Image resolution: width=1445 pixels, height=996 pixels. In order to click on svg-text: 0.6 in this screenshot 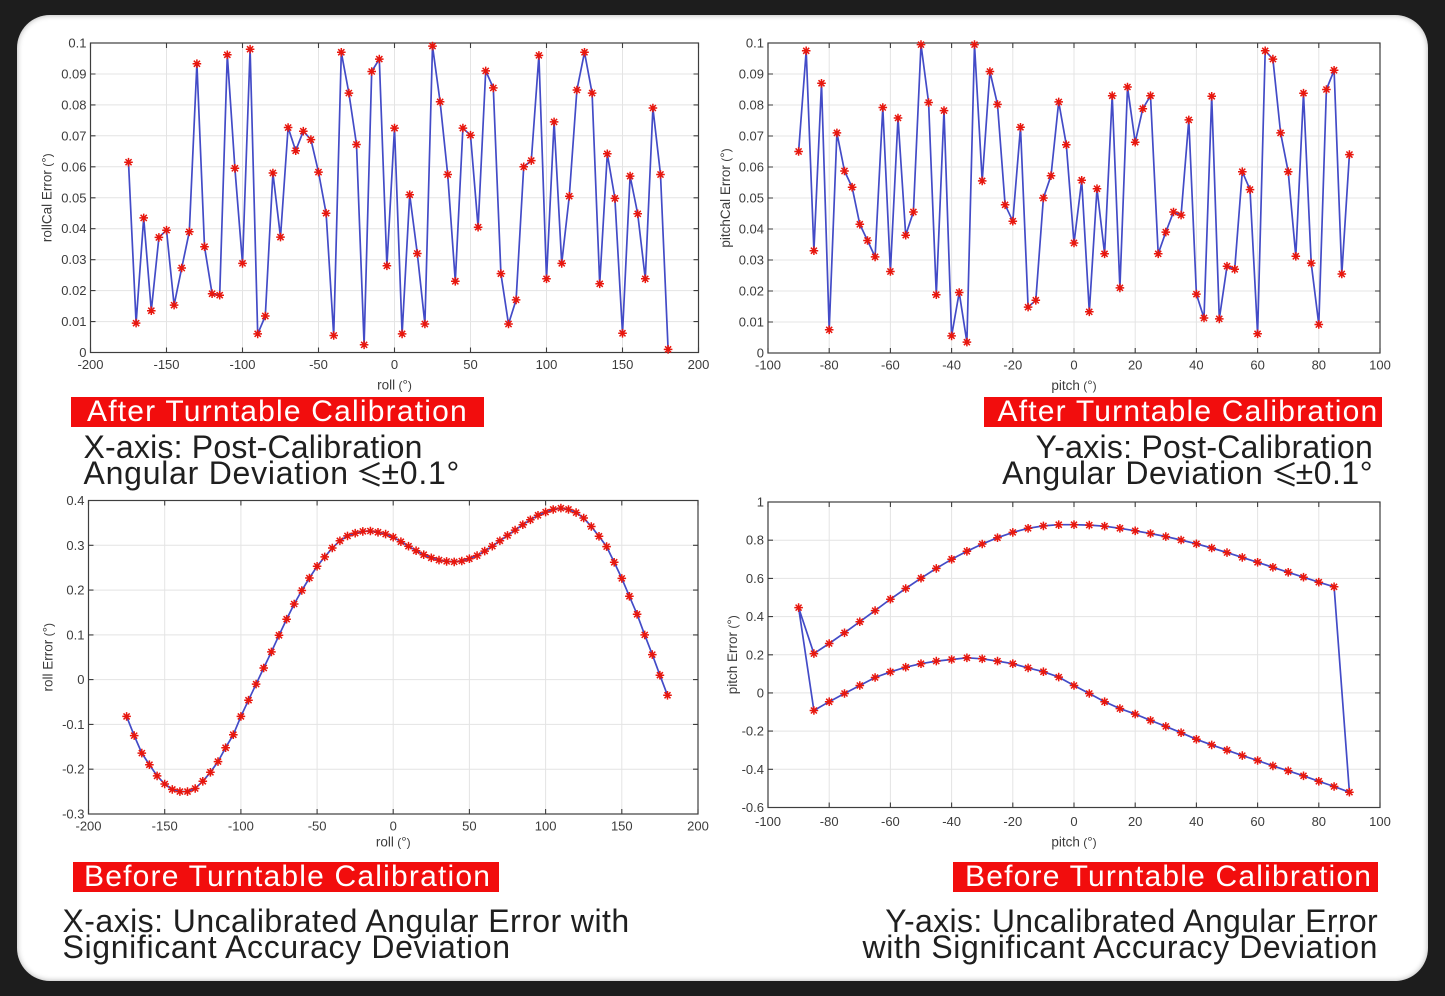, I will do `click(755, 578)`.